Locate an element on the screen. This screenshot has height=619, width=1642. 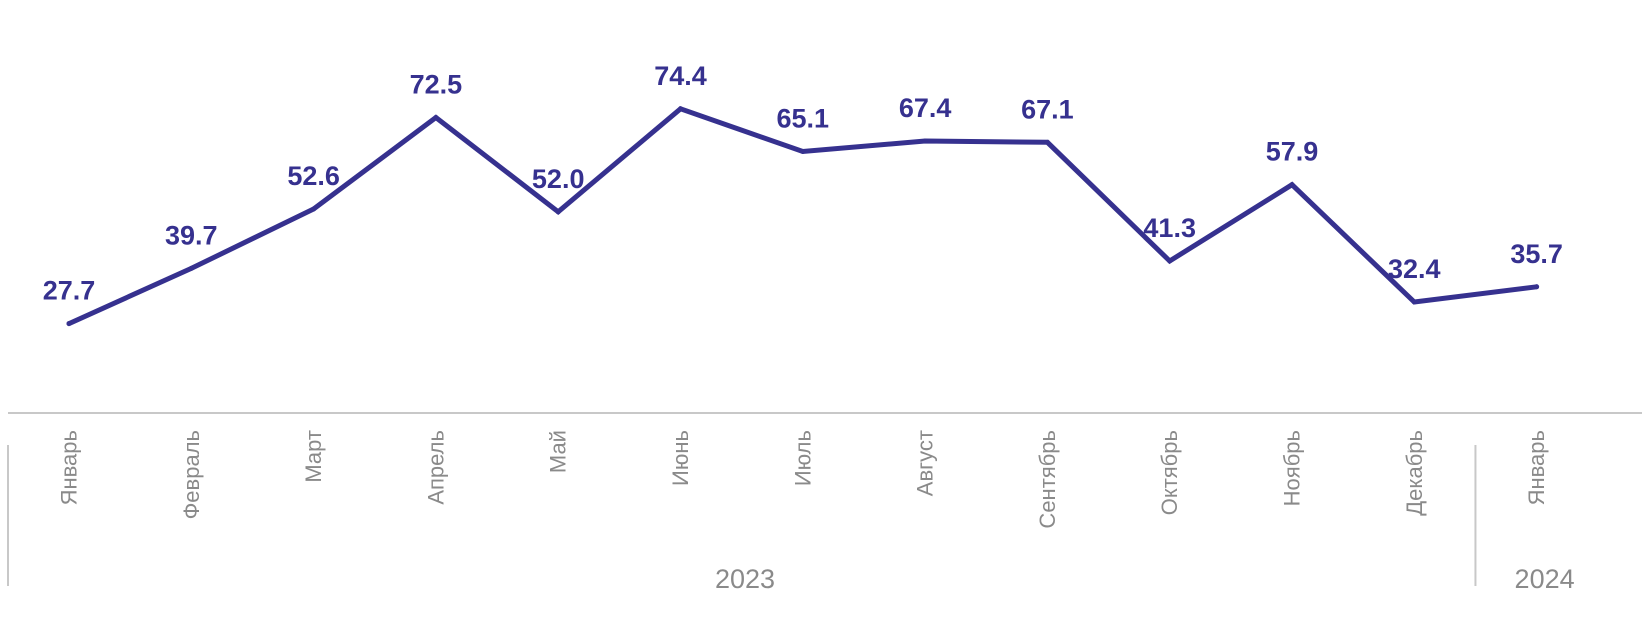
data-label: 35.7 is located at coordinates (1536, 254).